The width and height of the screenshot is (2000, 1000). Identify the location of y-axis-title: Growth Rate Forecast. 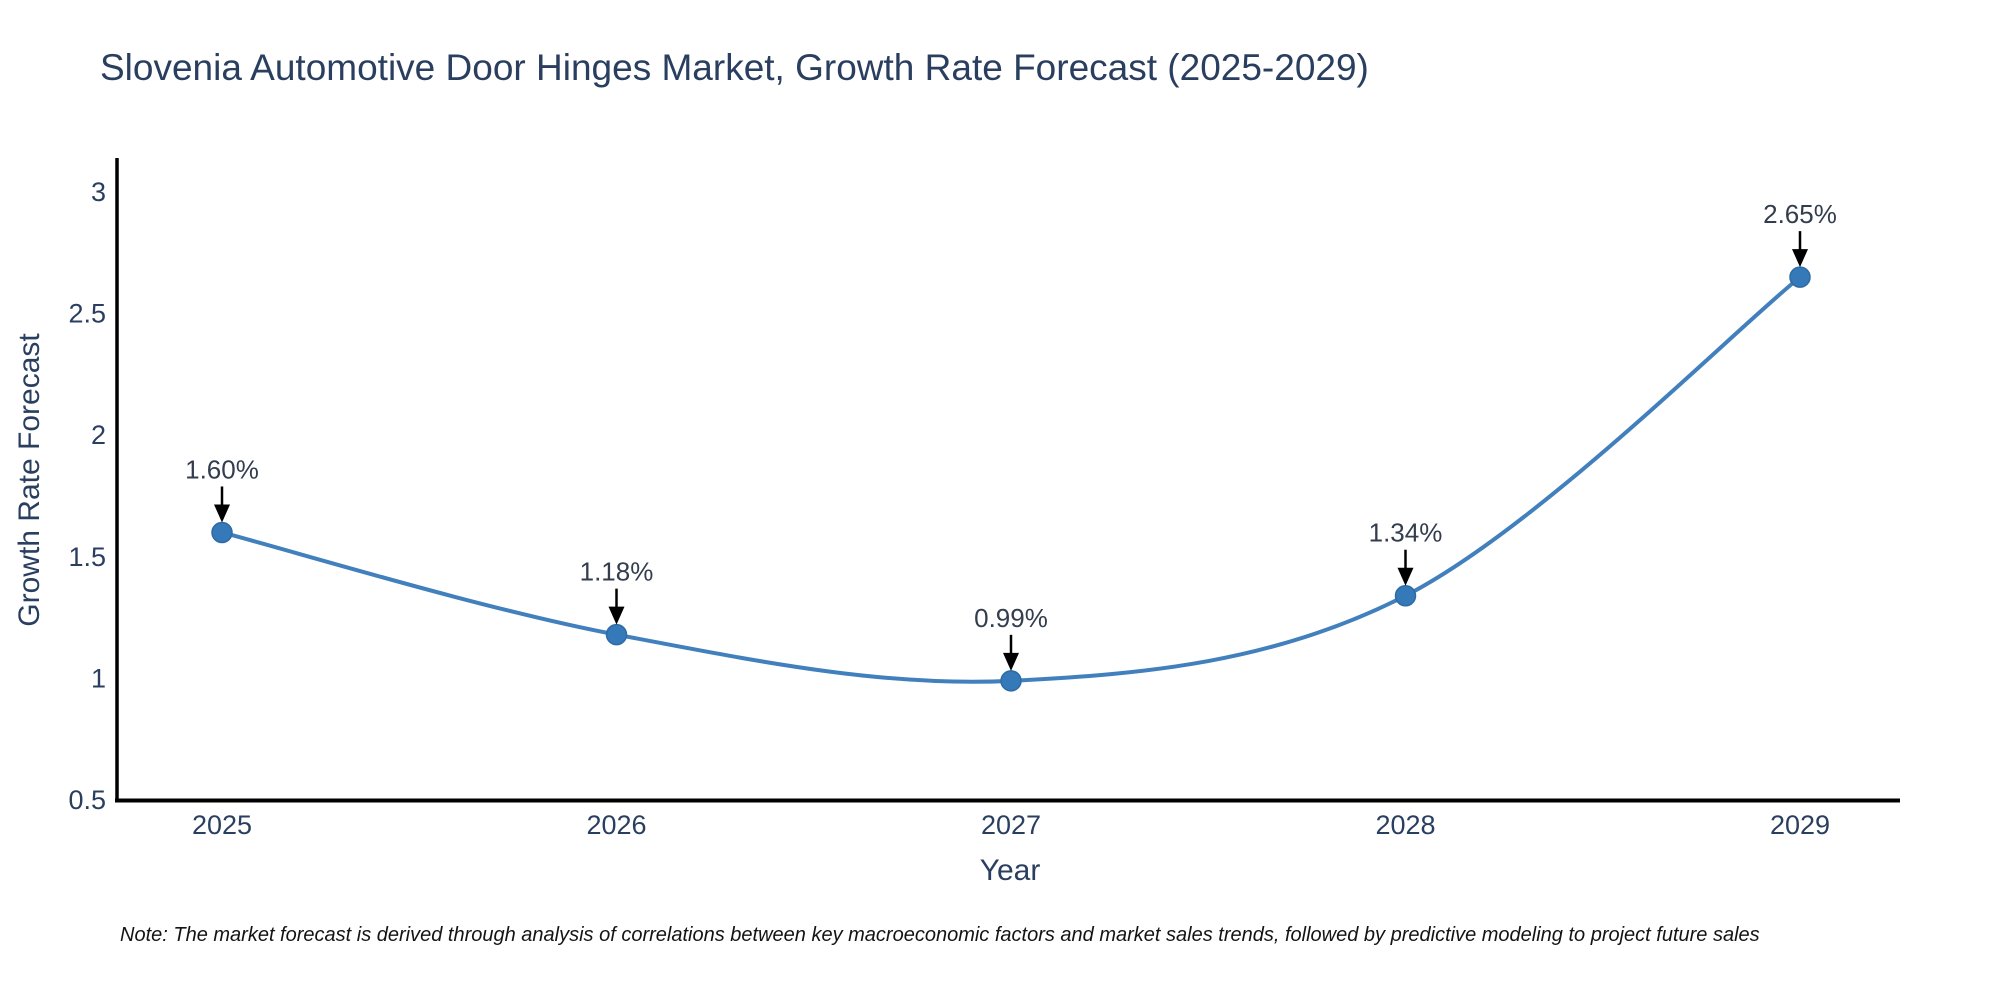
(29, 480).